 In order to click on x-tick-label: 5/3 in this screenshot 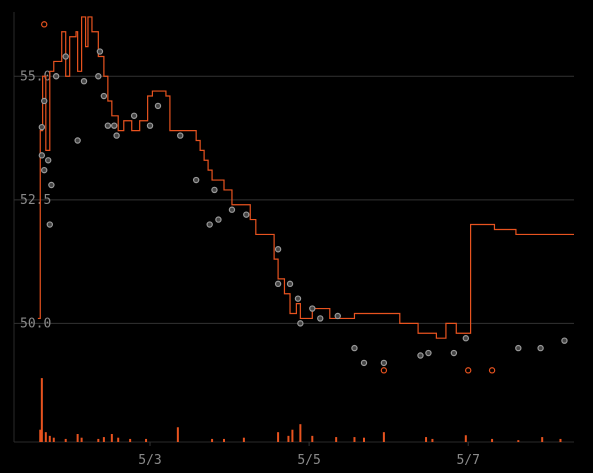, I will do `click(149, 460)`.